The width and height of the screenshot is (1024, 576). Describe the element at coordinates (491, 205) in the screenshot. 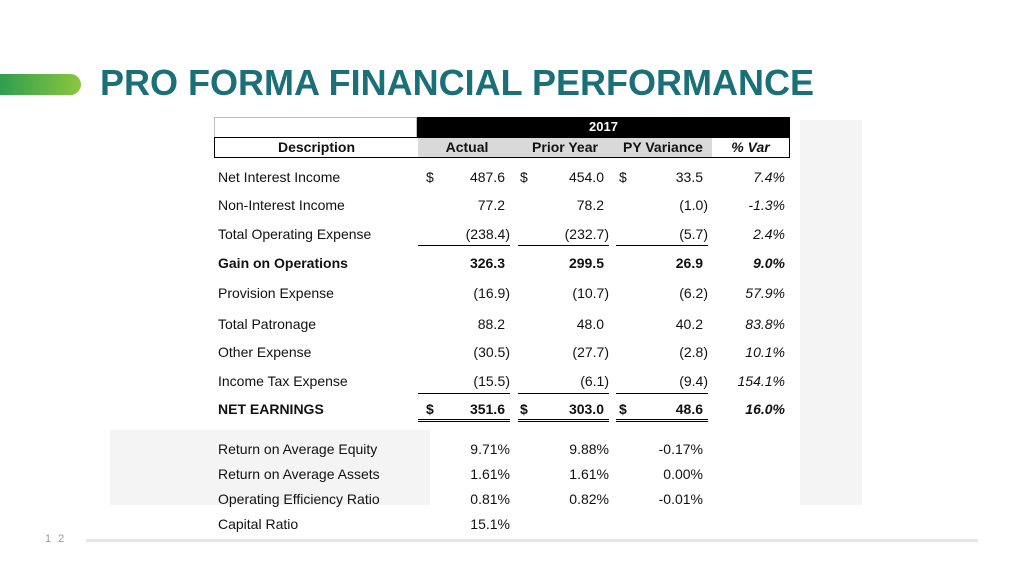

I see `actual-value: 77.2` at that location.